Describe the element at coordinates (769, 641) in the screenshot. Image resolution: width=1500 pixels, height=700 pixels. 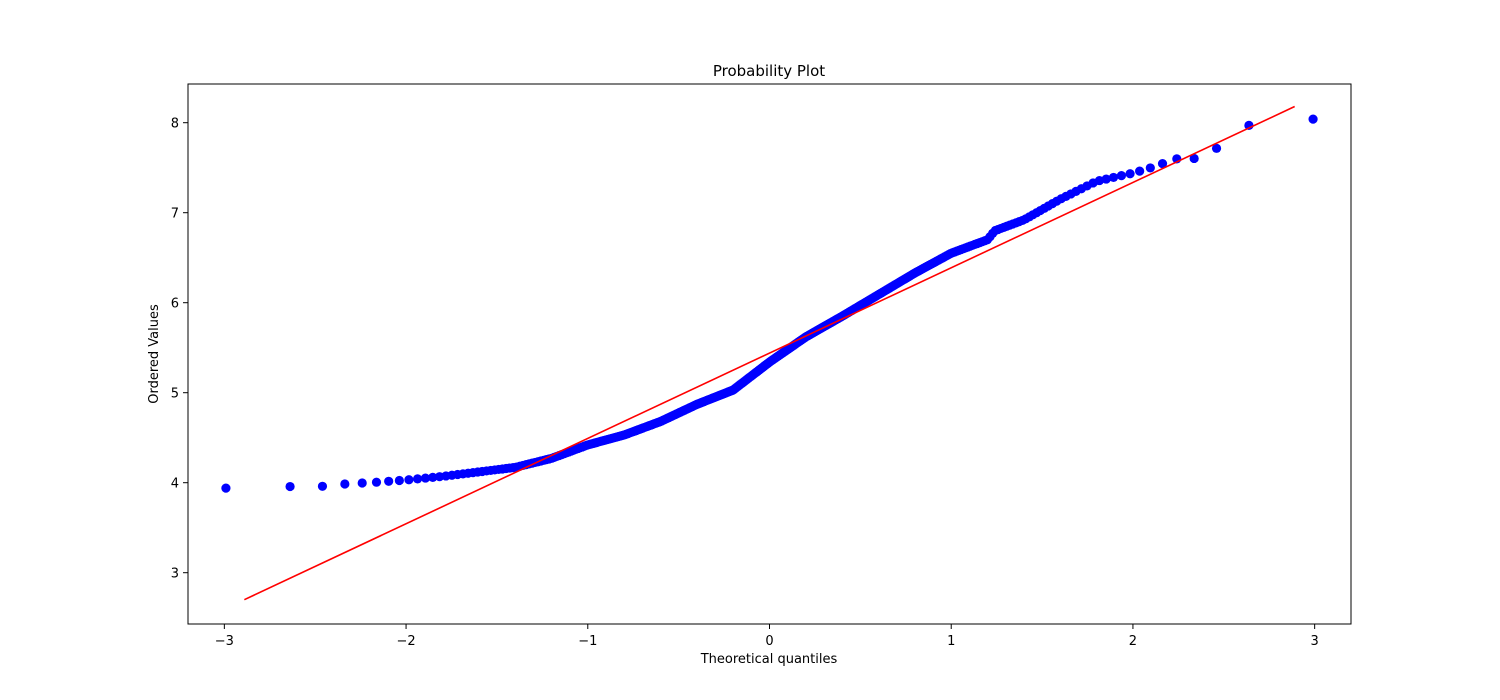
I see `x-tick-label: 0` at that location.